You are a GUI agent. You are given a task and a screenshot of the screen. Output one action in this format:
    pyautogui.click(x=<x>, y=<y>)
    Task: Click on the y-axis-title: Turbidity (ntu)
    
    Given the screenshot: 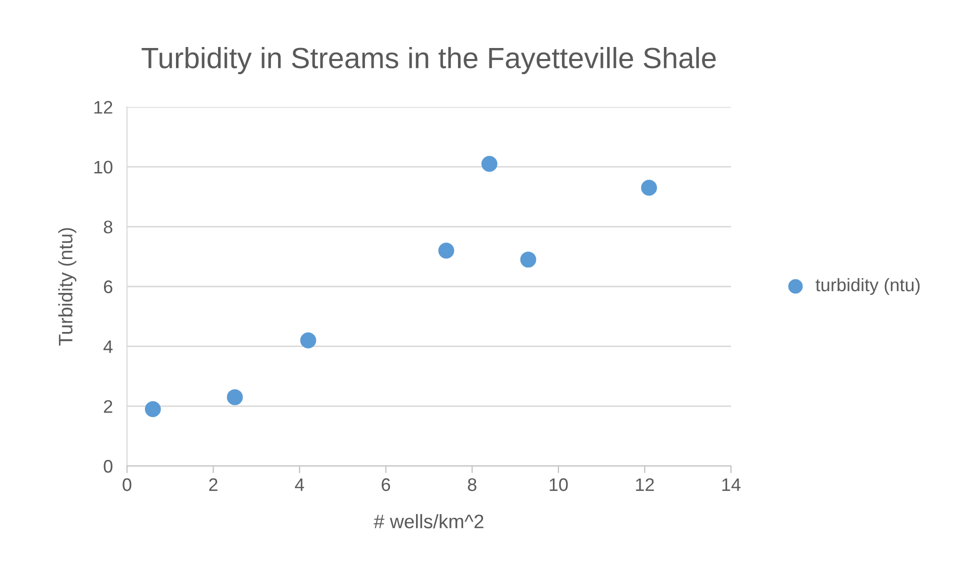 What is the action you would take?
    pyautogui.click(x=67, y=287)
    